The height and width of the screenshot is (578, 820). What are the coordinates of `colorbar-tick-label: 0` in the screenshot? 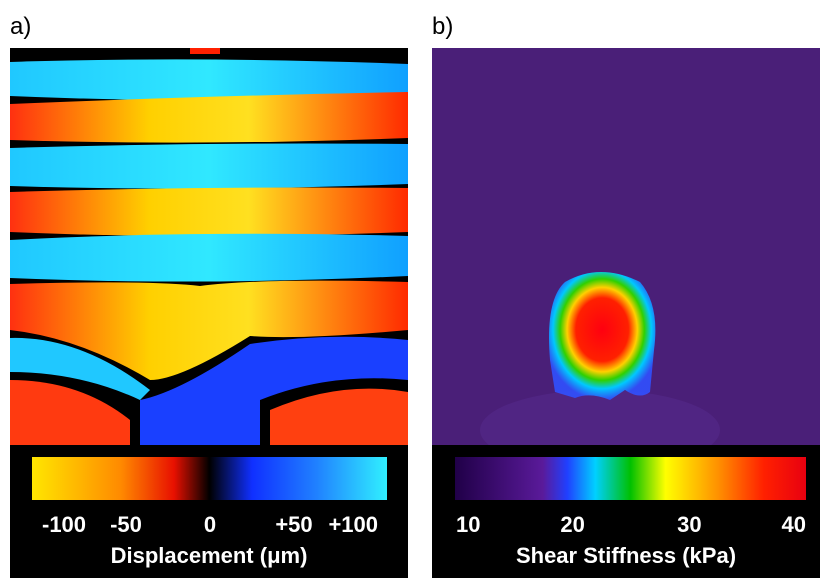 It's located at (210, 524).